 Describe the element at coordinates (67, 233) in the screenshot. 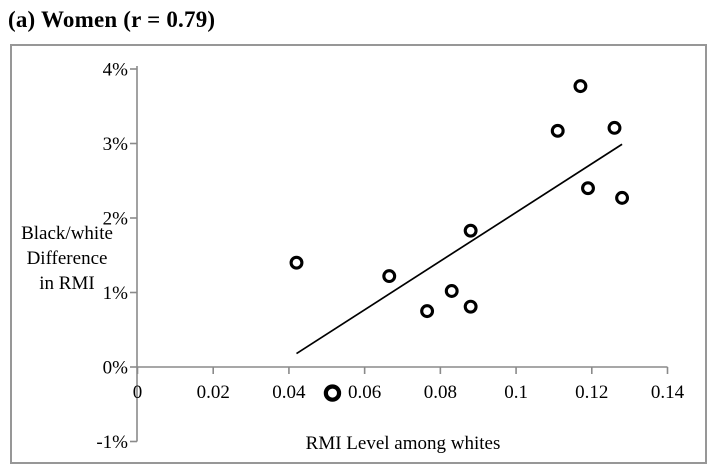

I see `y-axis-title-line: Black/white` at that location.